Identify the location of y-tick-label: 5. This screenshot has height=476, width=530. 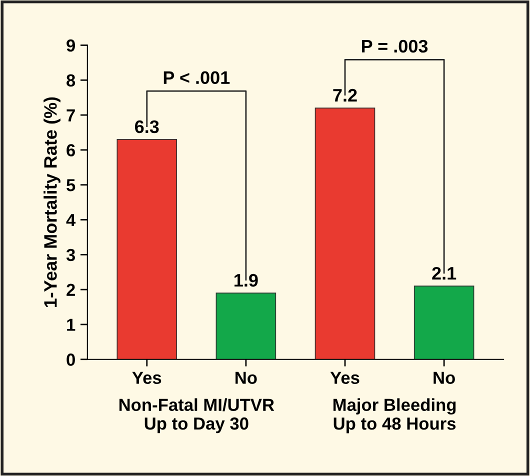
(71, 185).